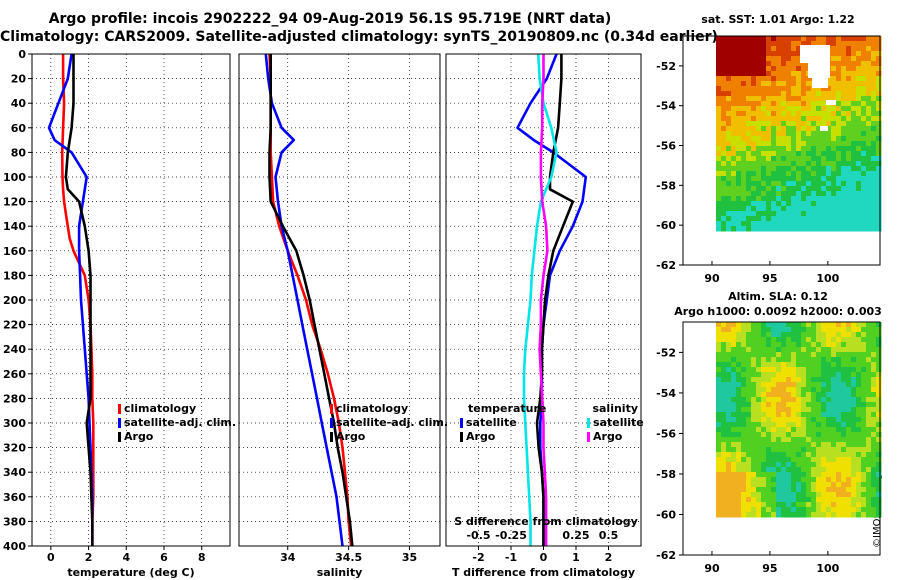 This screenshot has width=900, height=580. I want to click on difference-series-salinity-satellite, so click(540, 299).